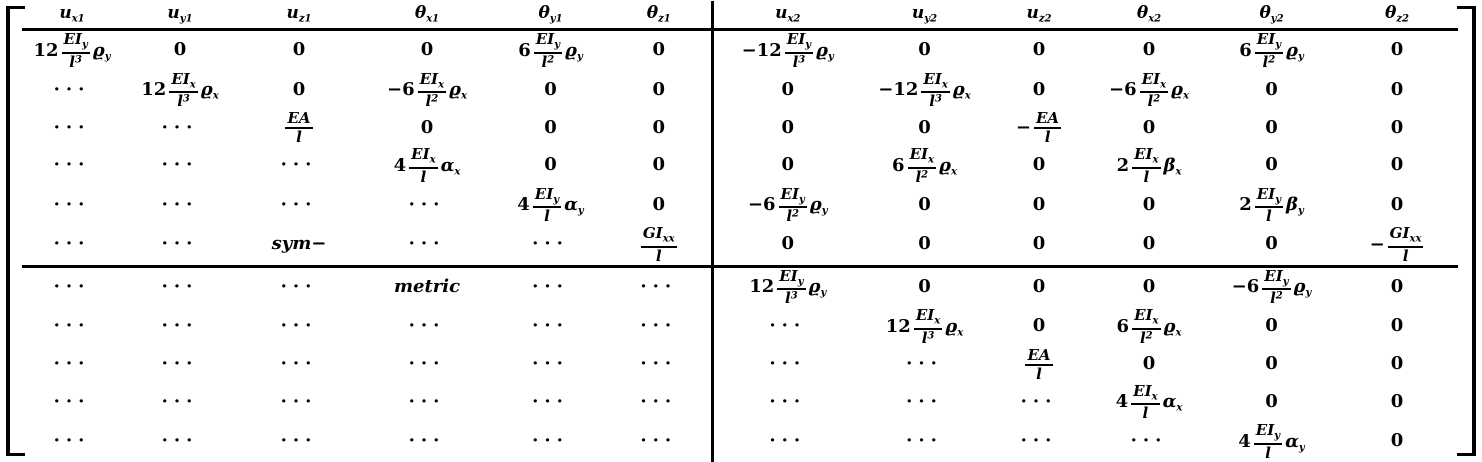 The image size is (1482, 462). What do you see at coordinates (1397, 16) in the screenshot?
I see `column-header-θz2: θz2` at bounding box center [1397, 16].